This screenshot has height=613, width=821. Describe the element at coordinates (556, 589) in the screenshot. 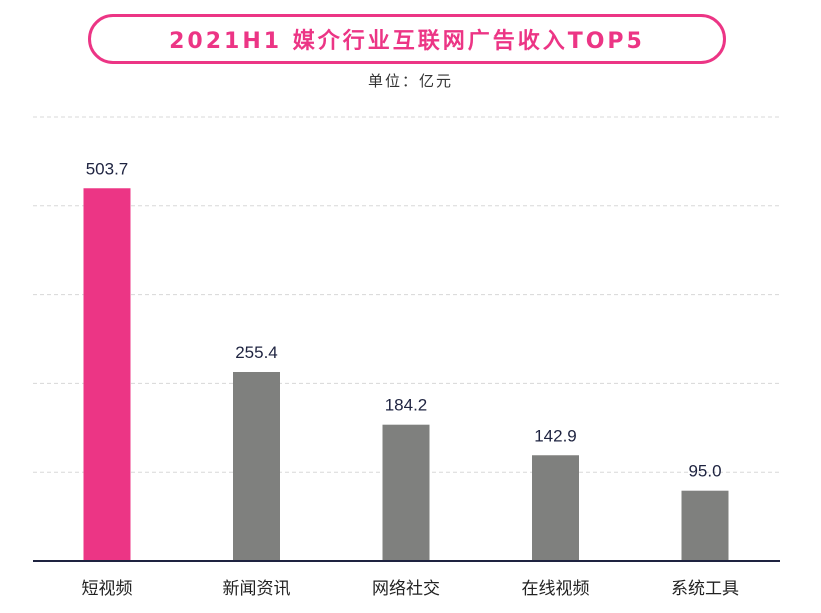

I see `category-label: 在线视频` at that location.